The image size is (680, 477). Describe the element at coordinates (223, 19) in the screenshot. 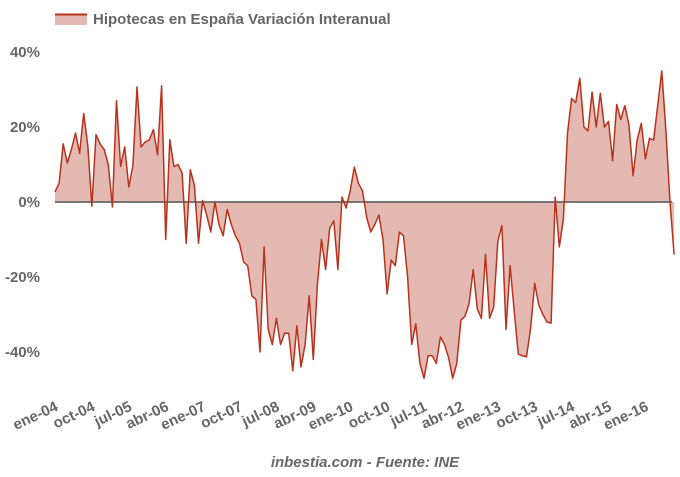

I see `legend: Hipotecas en España Variación Interanual` at that location.